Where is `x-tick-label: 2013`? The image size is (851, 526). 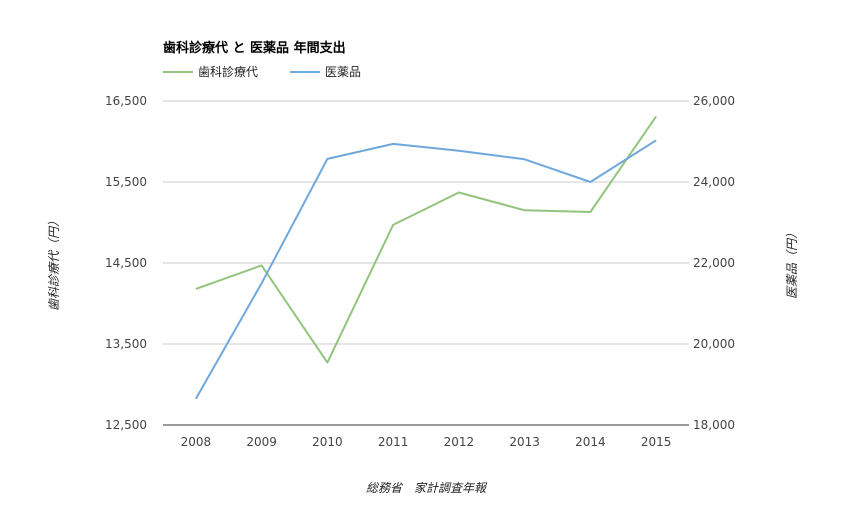
x-tick-label: 2013 is located at coordinates (524, 442).